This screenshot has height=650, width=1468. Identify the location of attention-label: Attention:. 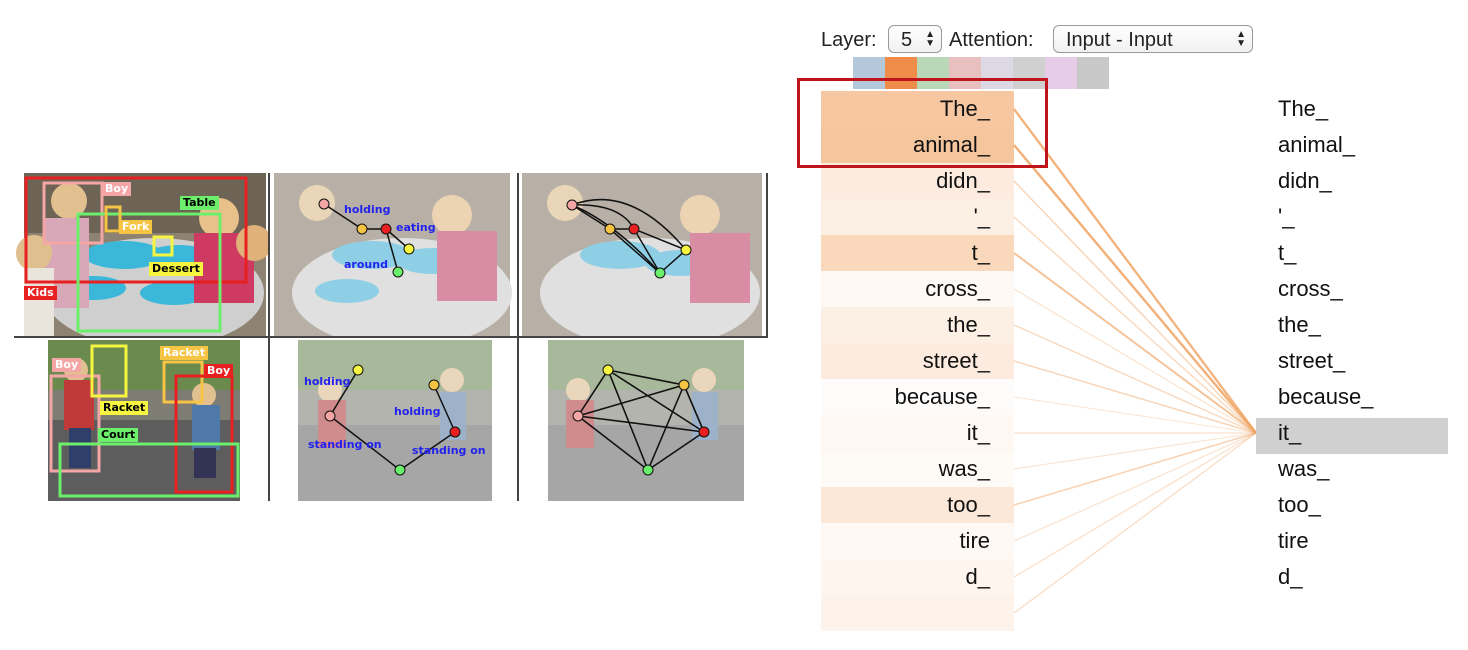
(991, 40).